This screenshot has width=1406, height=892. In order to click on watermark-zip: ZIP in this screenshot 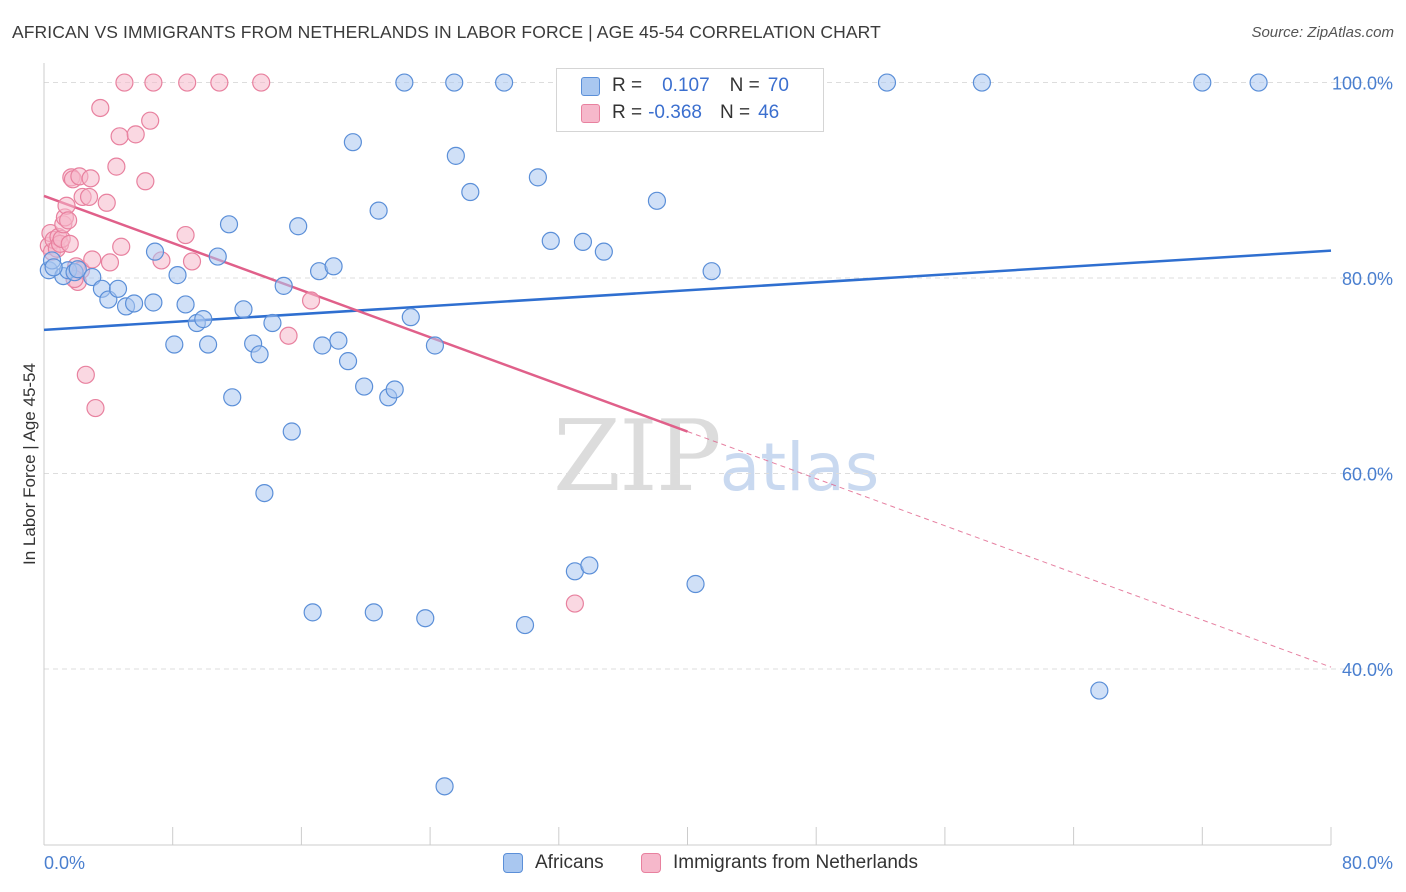, I will do `click(637, 457)`.